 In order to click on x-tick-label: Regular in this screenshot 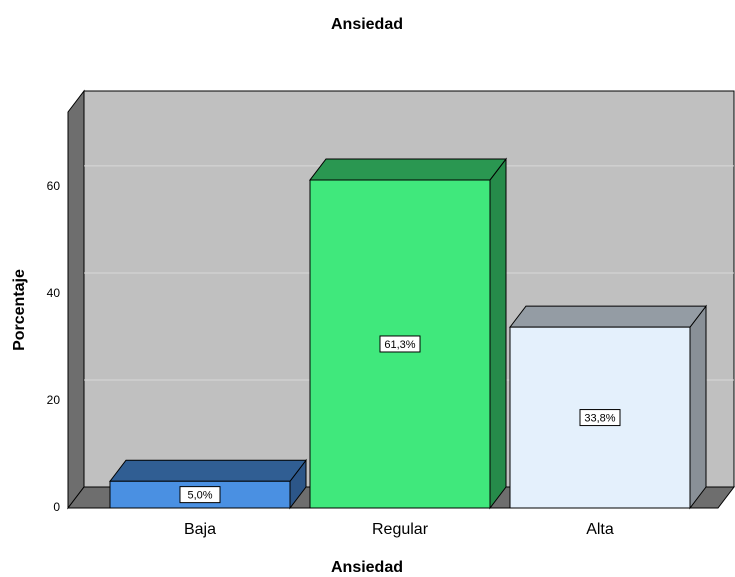, I will do `click(400, 529)`.